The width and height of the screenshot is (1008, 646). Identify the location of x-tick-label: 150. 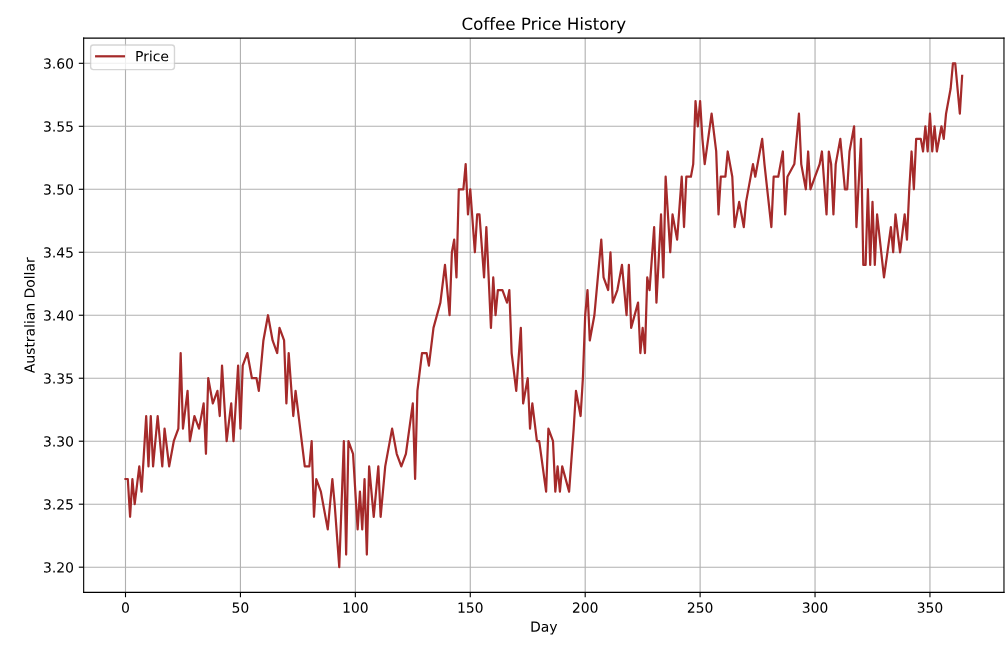
(470, 607).